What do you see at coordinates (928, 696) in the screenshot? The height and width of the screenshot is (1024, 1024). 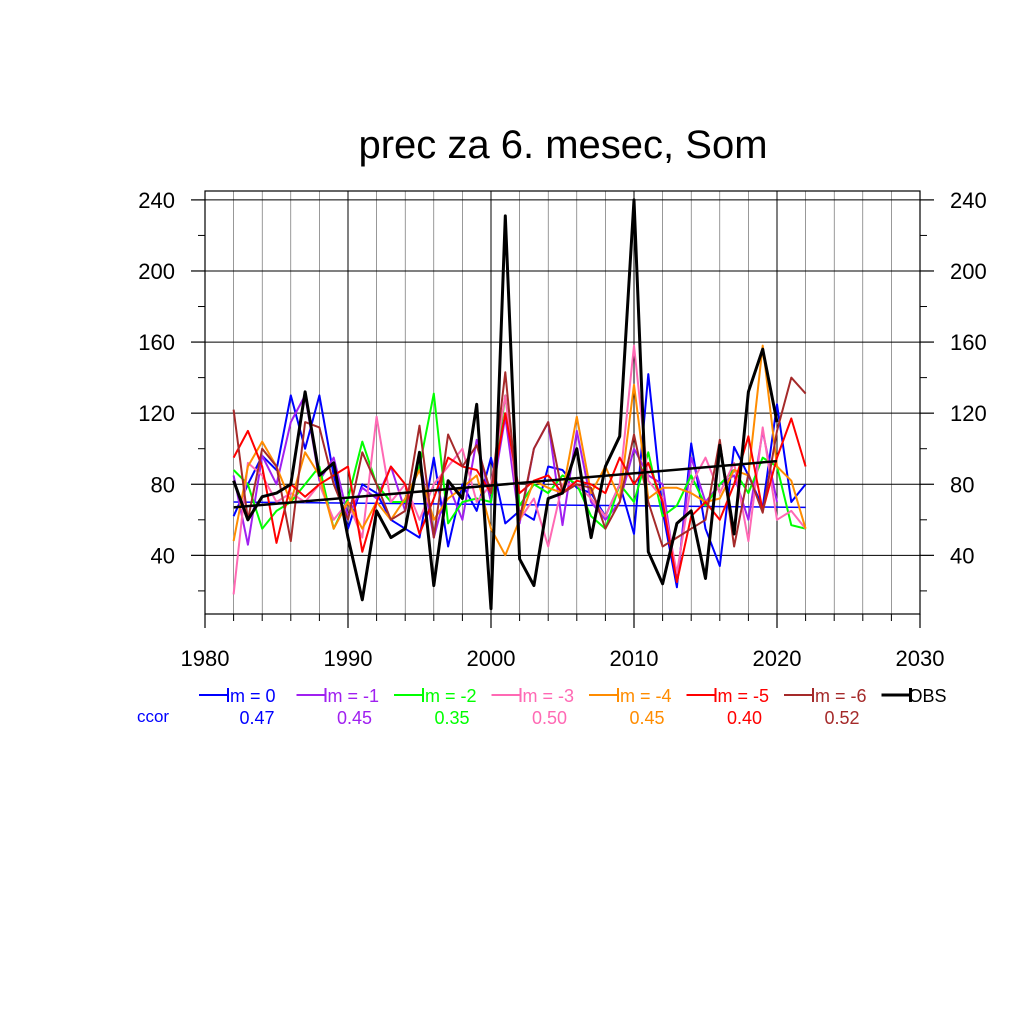 I see `legend-label: OBS` at bounding box center [928, 696].